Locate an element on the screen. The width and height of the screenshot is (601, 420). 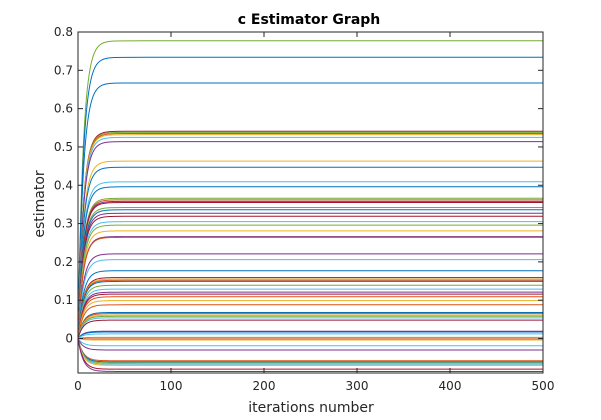
y-tick-label: 0.8 is located at coordinates (63, 32).